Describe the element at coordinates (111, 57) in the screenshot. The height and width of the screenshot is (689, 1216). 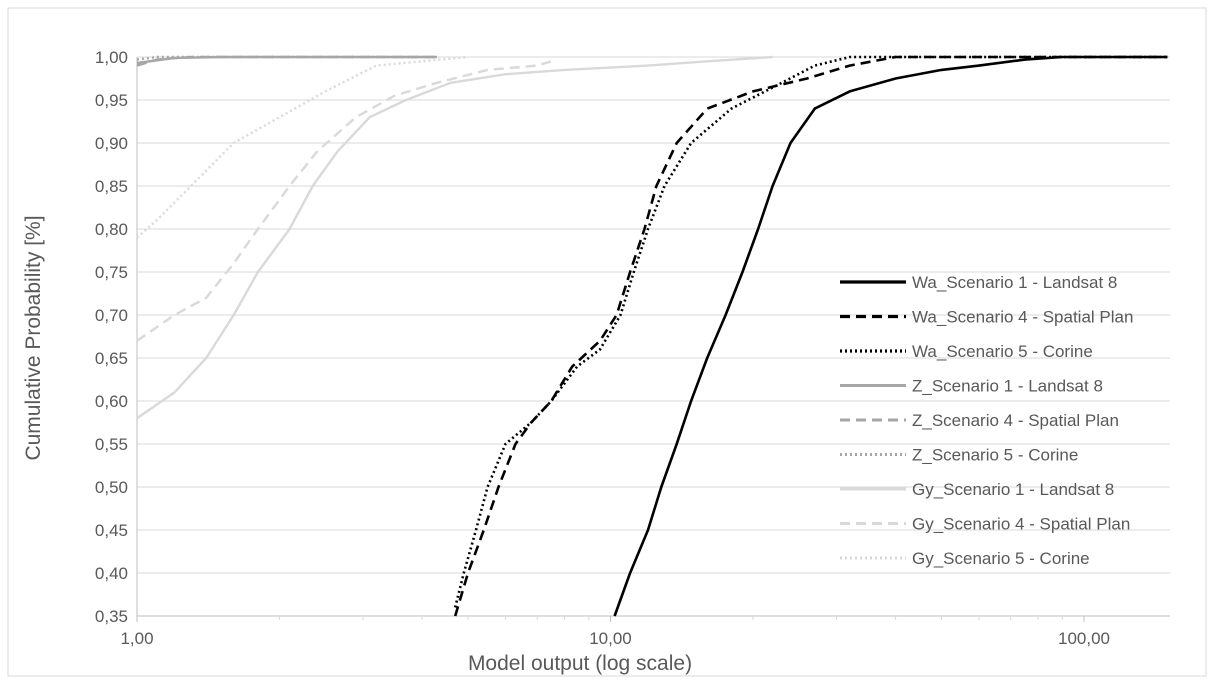
I see `y-tick-label: 1,00` at that location.